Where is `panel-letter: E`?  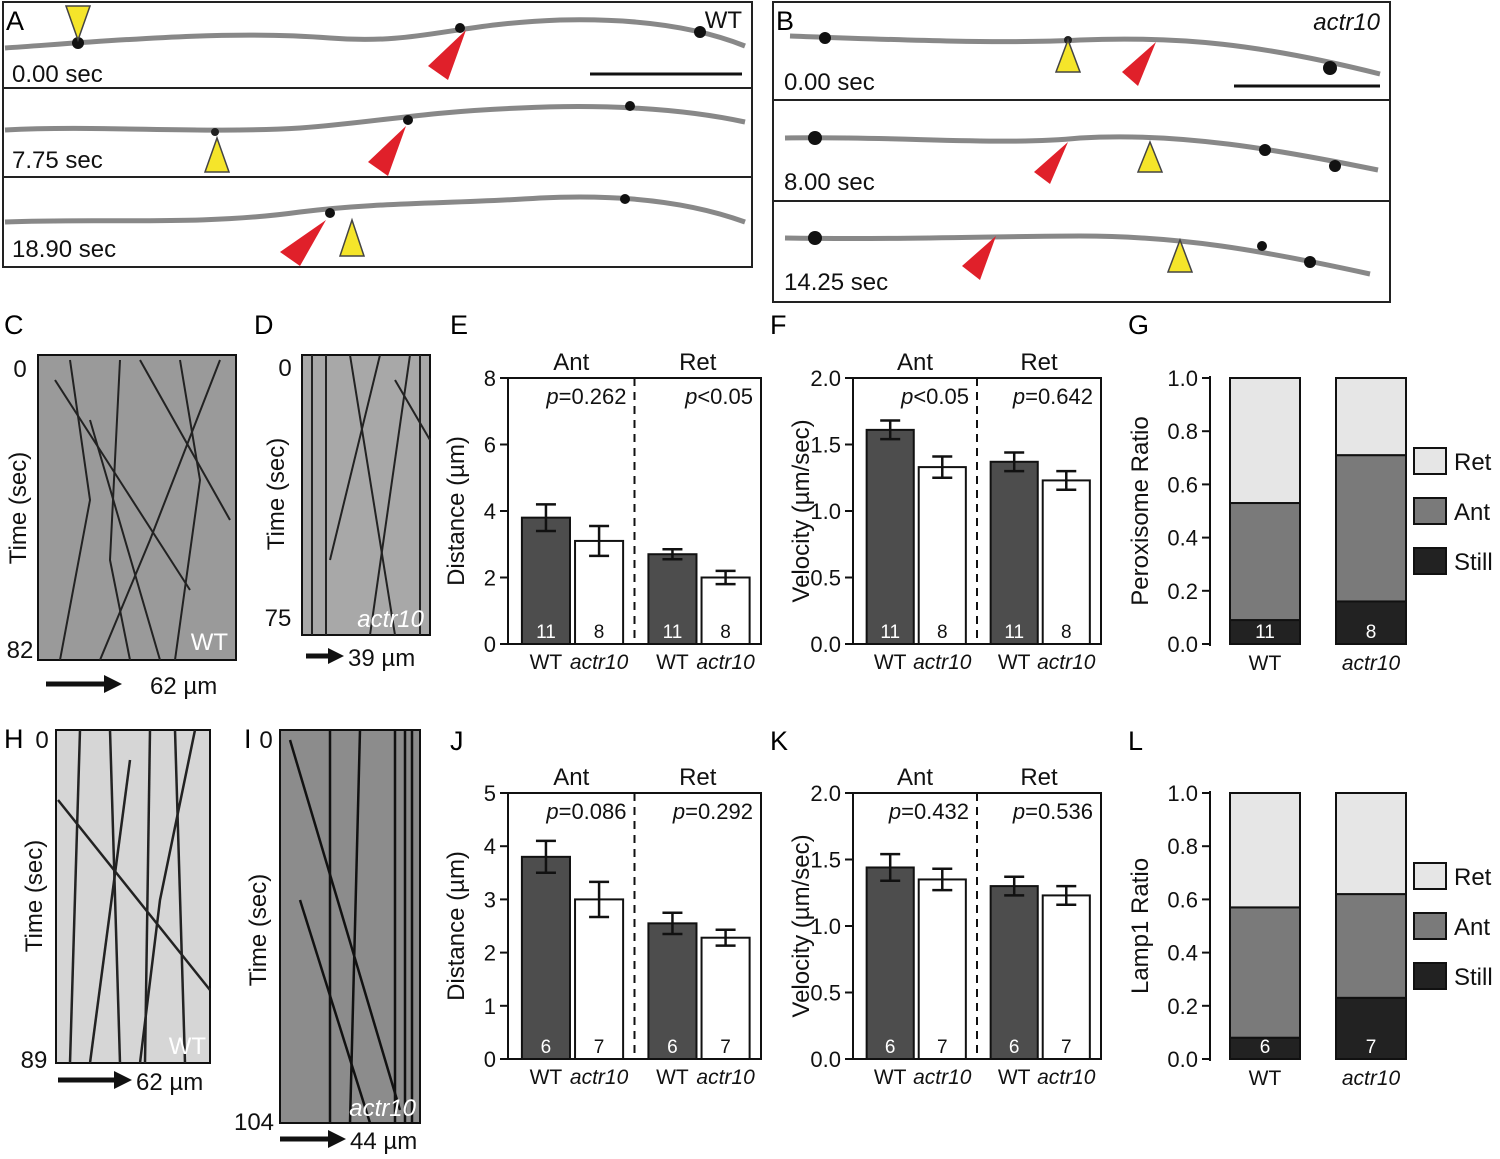
panel-letter: E is located at coordinates (459, 325).